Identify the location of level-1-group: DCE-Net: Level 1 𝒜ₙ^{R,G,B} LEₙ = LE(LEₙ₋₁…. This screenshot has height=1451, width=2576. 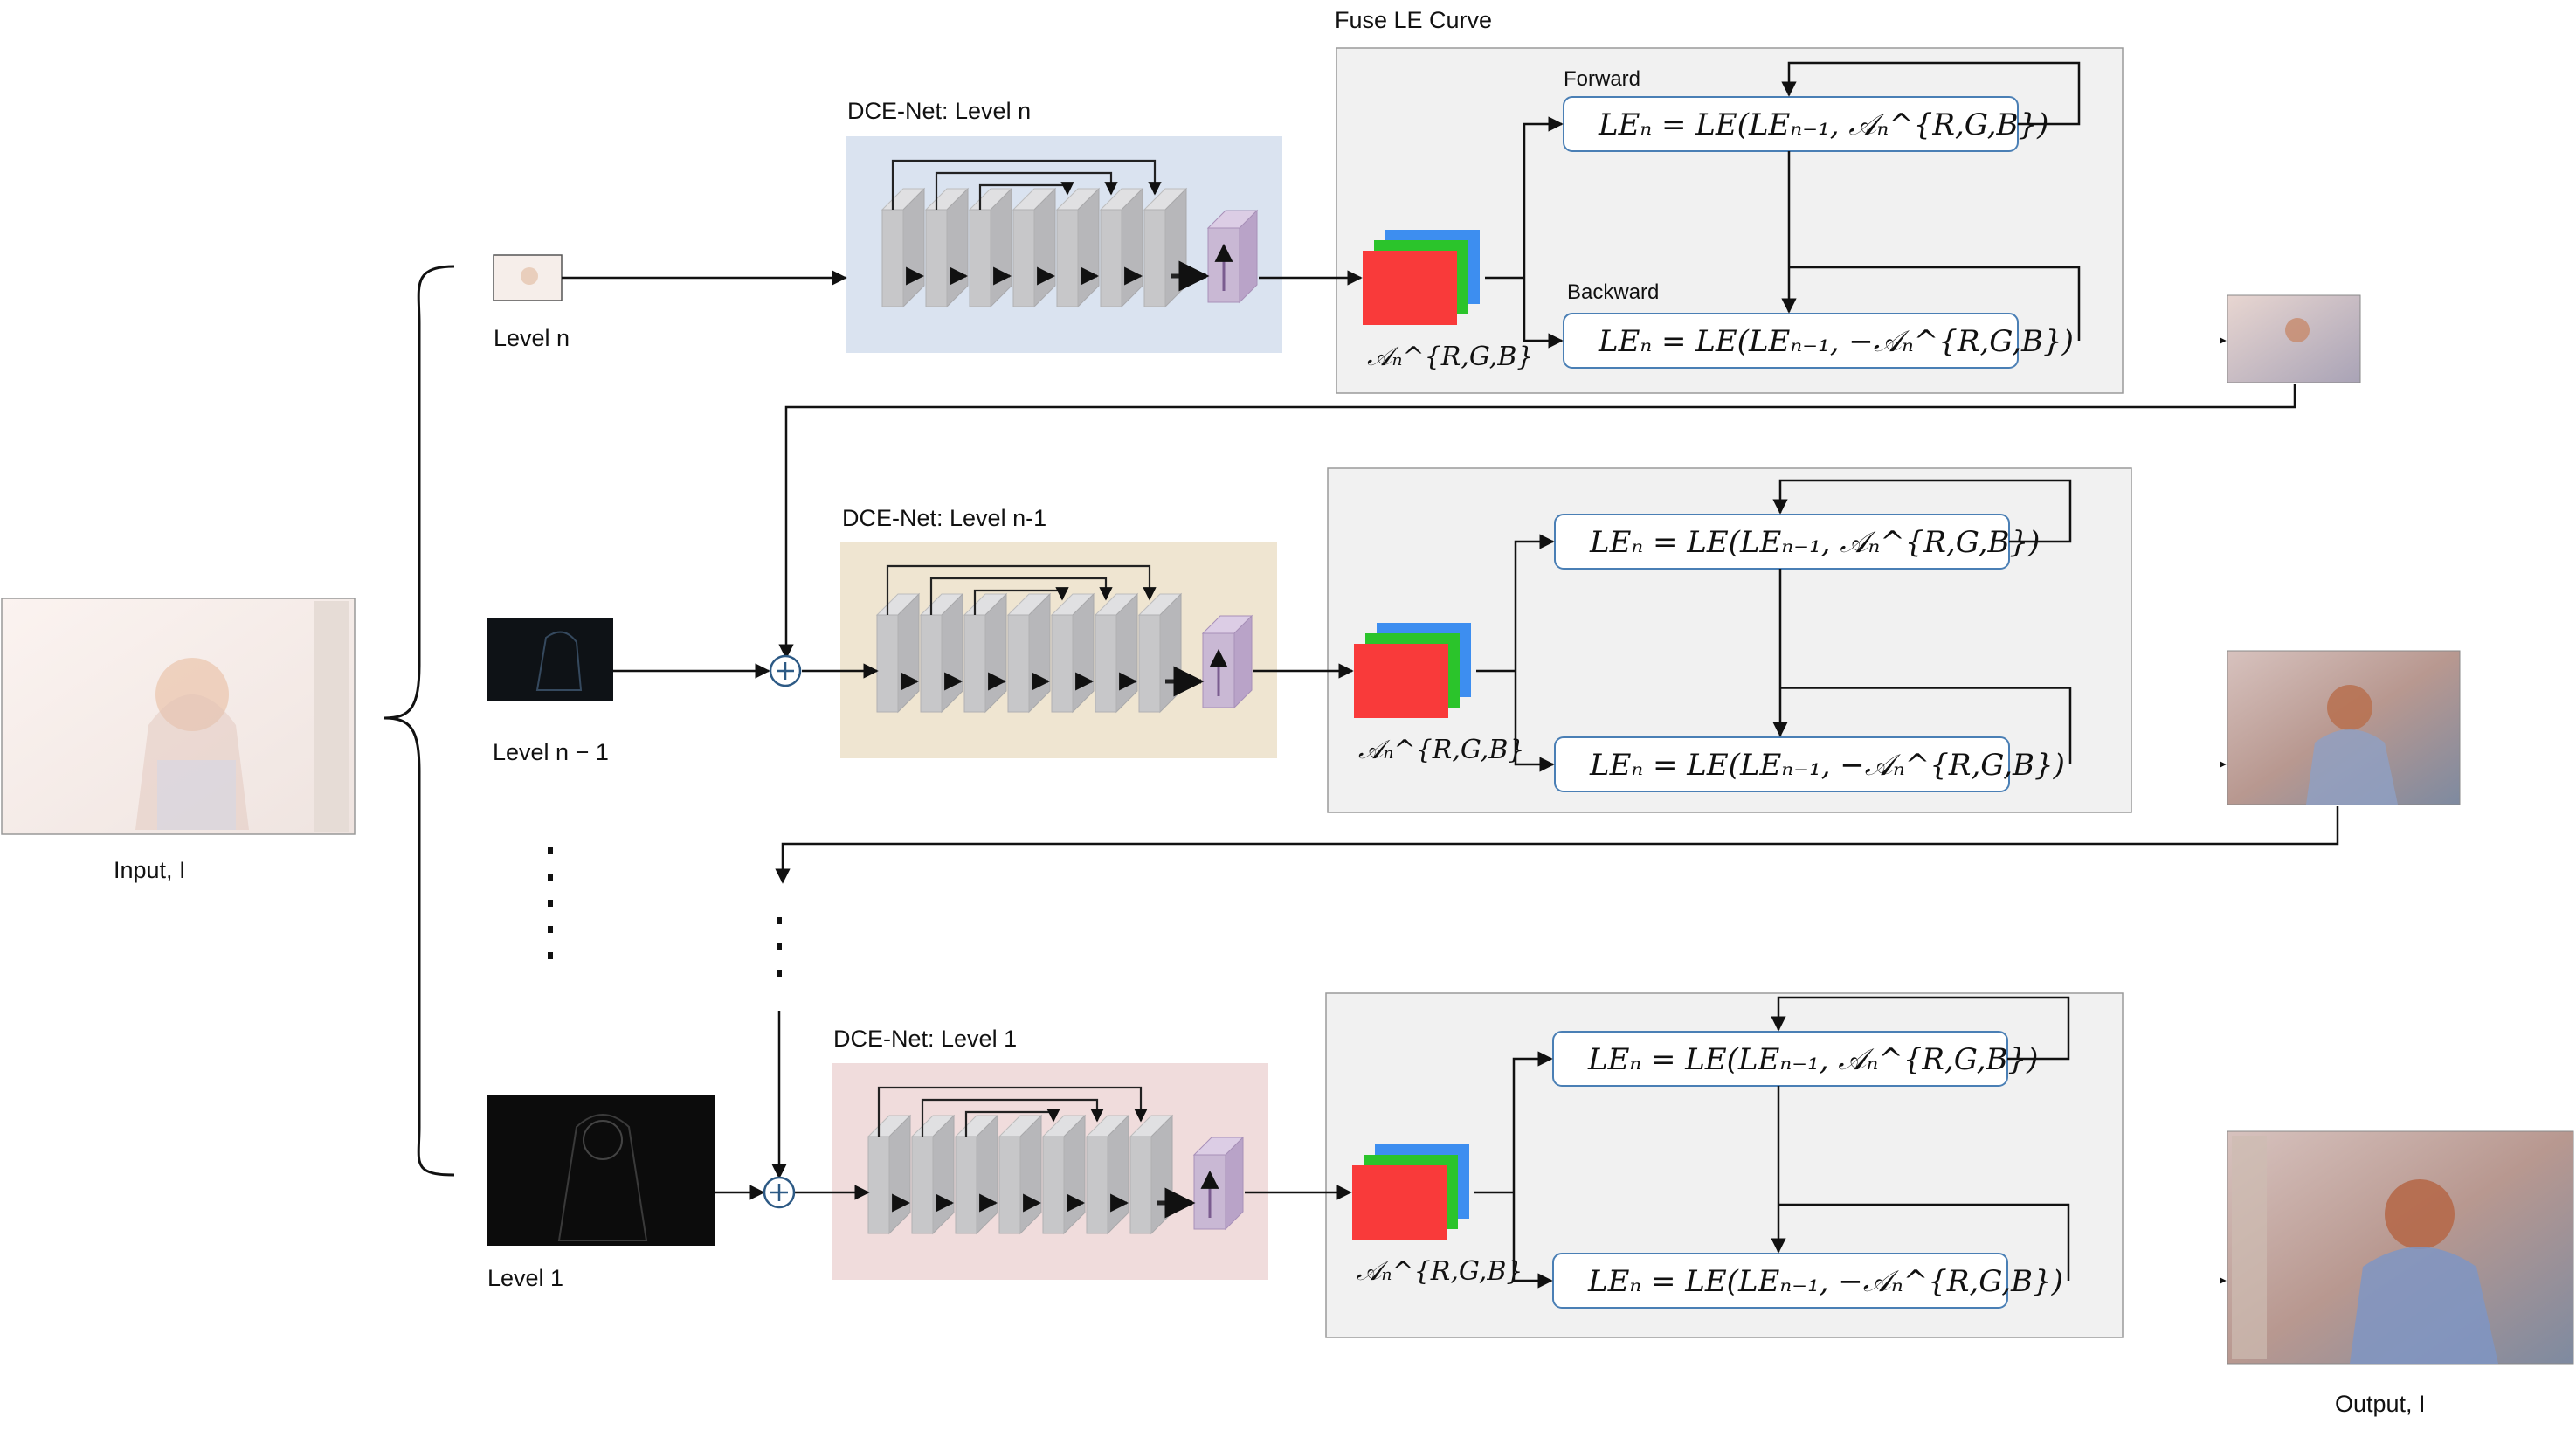
(1529, 1165).